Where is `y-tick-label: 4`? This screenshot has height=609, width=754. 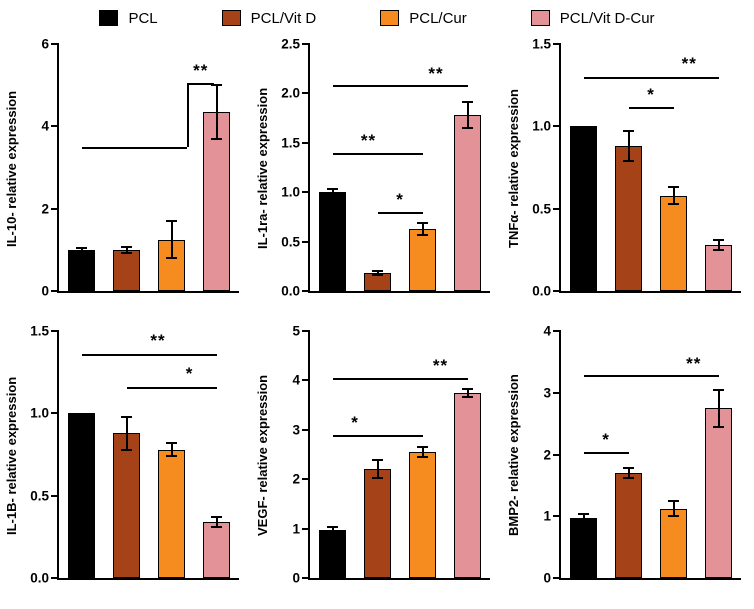 y-tick-label: 4 is located at coordinates (547, 331).